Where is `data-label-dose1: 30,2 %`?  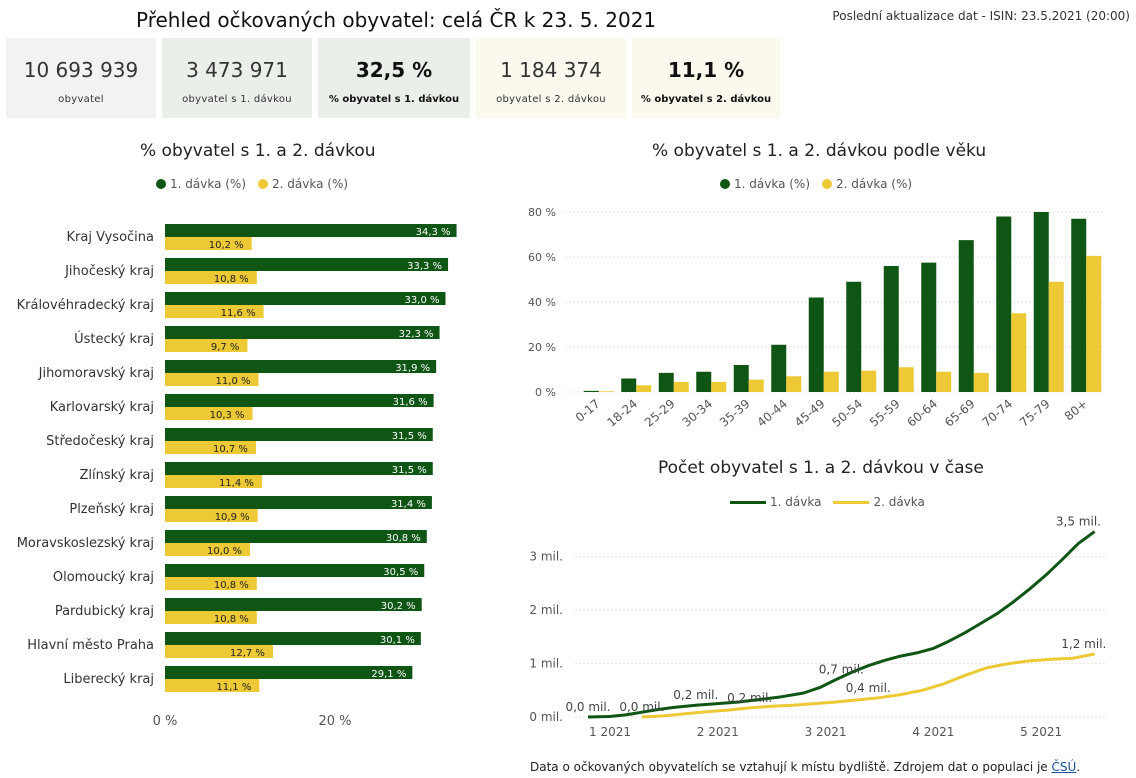
data-label-dose1: 30,2 % is located at coordinates (398, 606).